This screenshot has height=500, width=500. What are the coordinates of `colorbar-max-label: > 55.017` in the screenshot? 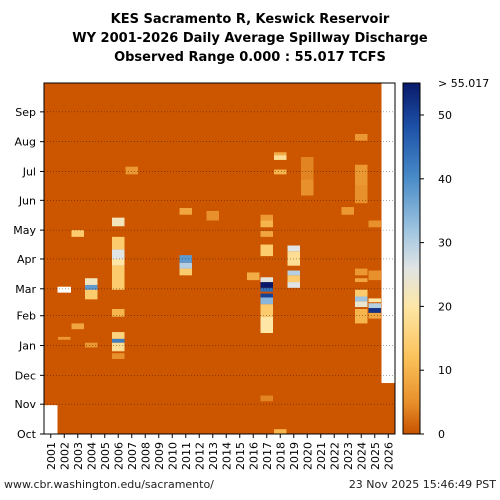 It's located at (463, 83).